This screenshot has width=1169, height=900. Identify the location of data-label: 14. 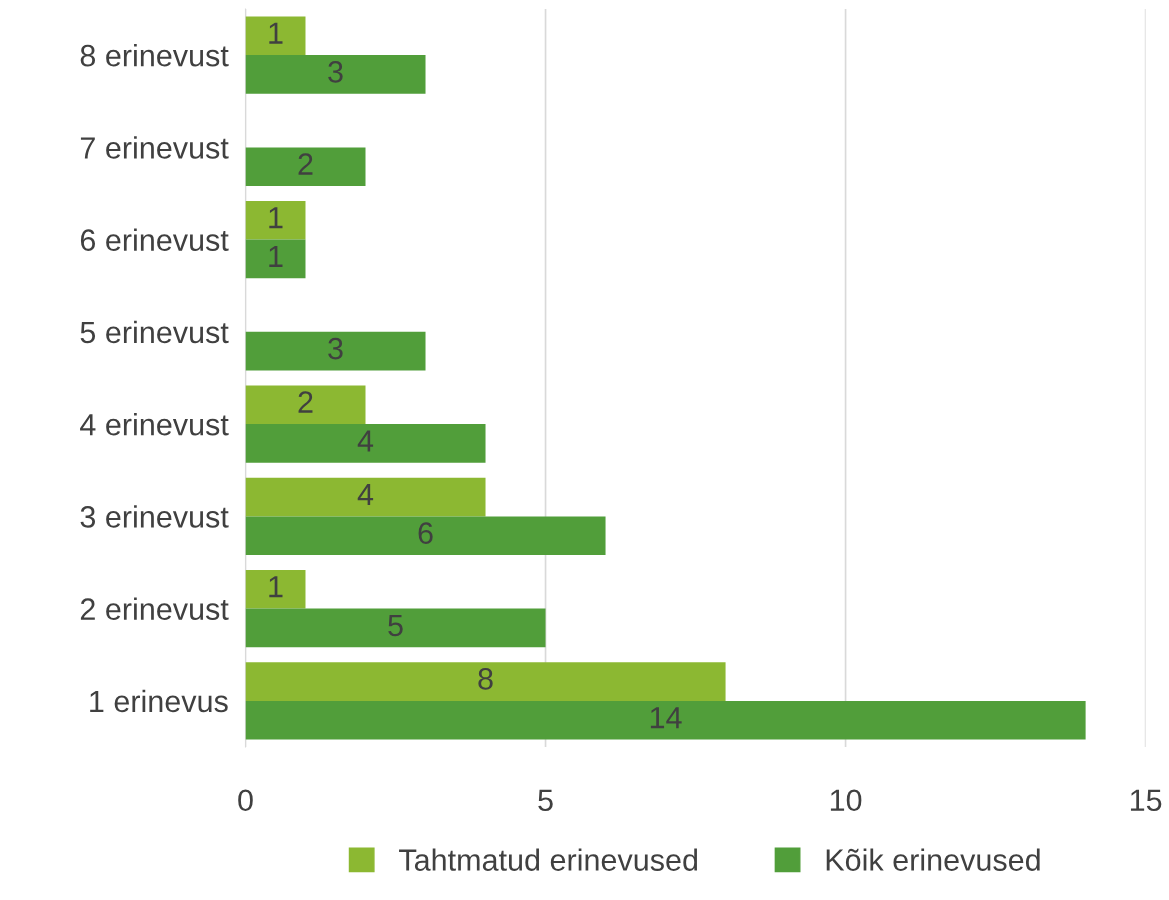
(666, 718).